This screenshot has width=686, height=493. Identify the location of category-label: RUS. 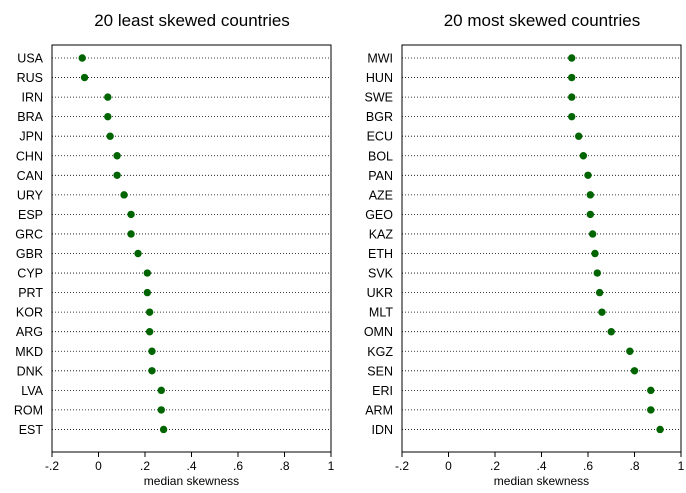
(30, 78).